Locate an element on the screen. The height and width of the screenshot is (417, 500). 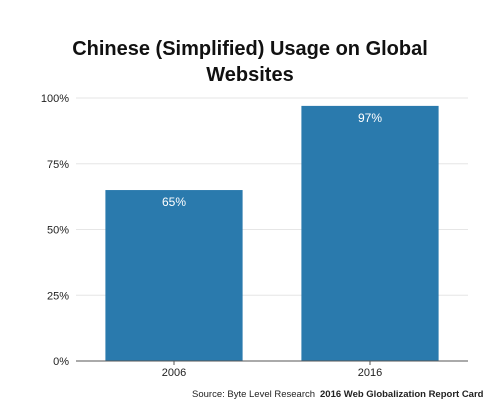
data-label-2006: 65% is located at coordinates (174, 202).